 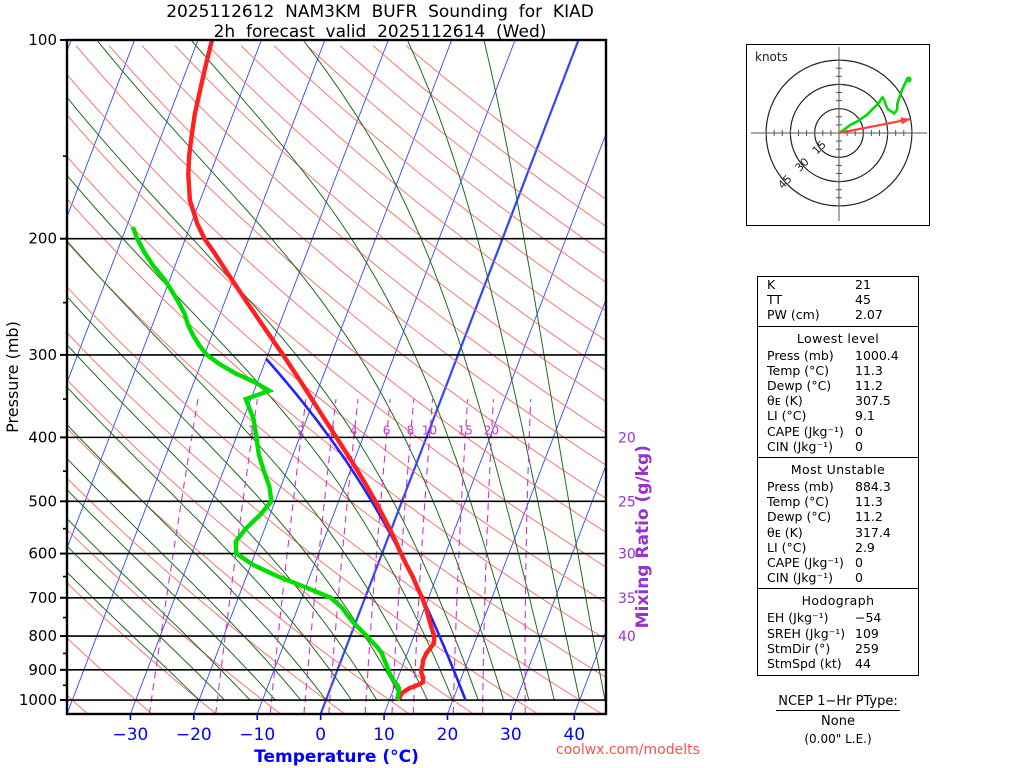 I want to click on stats-row: Press (mb) 1000.4, so click(x=838, y=355).